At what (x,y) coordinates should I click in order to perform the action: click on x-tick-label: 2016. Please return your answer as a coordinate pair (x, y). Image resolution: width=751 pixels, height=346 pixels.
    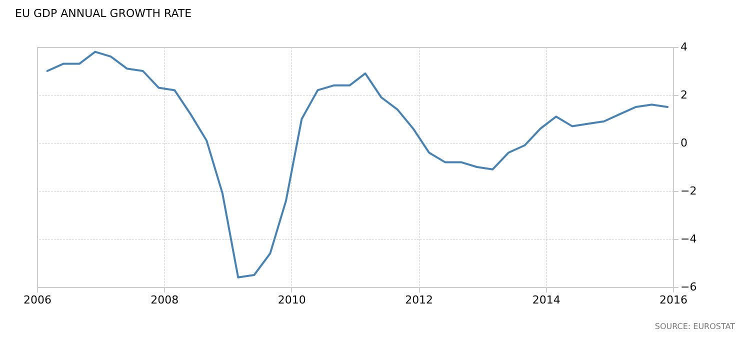
    Looking at the image, I should click on (674, 300).